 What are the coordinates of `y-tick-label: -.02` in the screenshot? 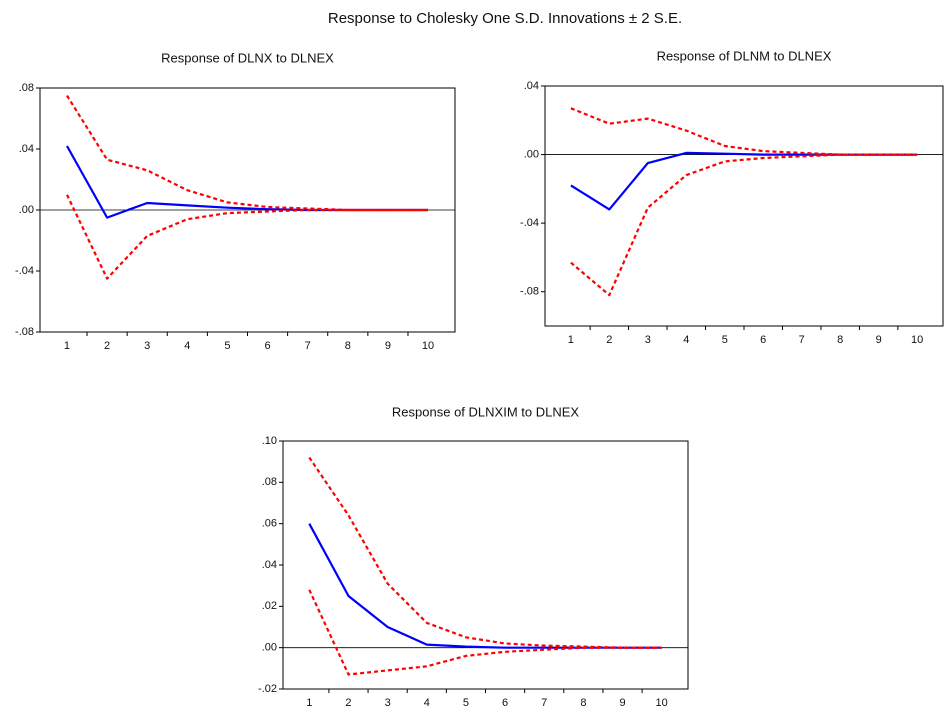 It's located at (267, 689).